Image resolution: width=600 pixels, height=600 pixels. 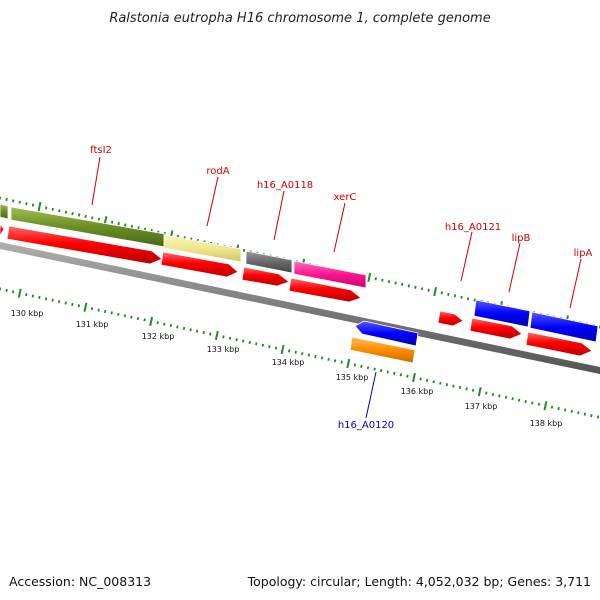 I want to click on leader-lipB, so click(x=514, y=267).